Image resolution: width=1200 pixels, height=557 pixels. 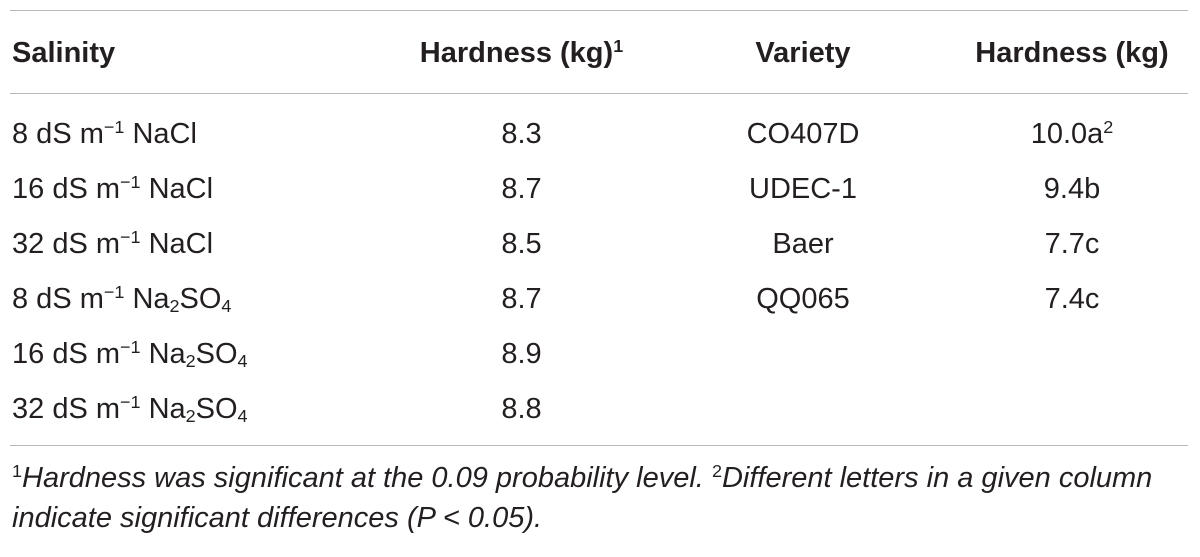 I want to click on cell-variety-hardness: 10.0a2, so click(x=1072, y=134).